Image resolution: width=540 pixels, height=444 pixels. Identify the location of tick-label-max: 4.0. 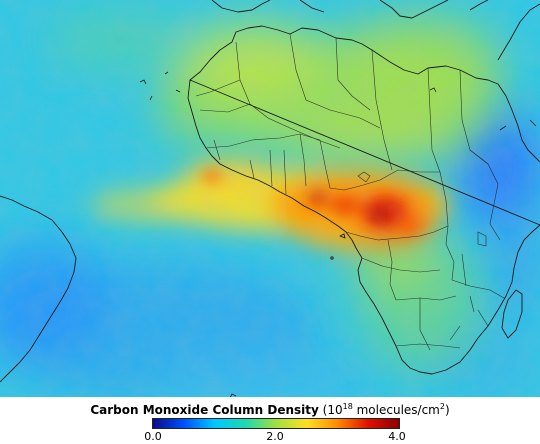
(397, 436).